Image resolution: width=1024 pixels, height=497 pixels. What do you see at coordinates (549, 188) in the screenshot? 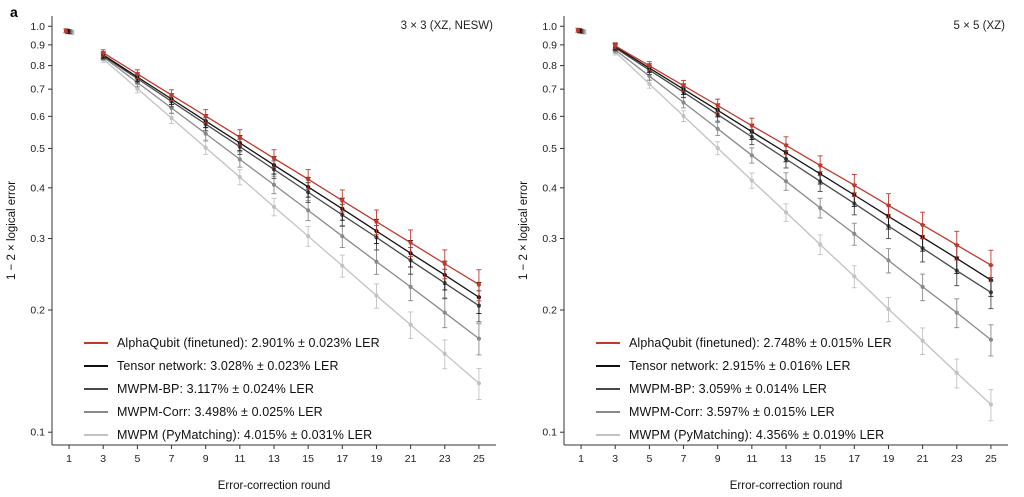
I see `y-tick-label: 0.4` at bounding box center [549, 188].